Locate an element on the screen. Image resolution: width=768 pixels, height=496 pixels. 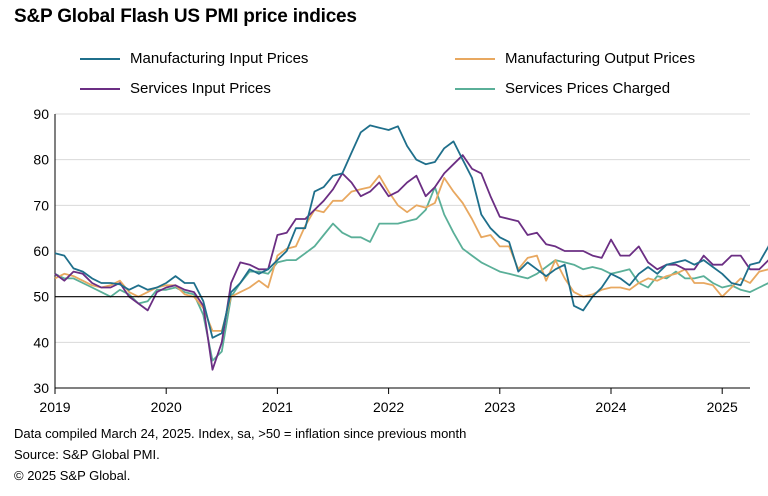
footnote-source: Source: S&P Global PMI. is located at coordinates (87, 454).